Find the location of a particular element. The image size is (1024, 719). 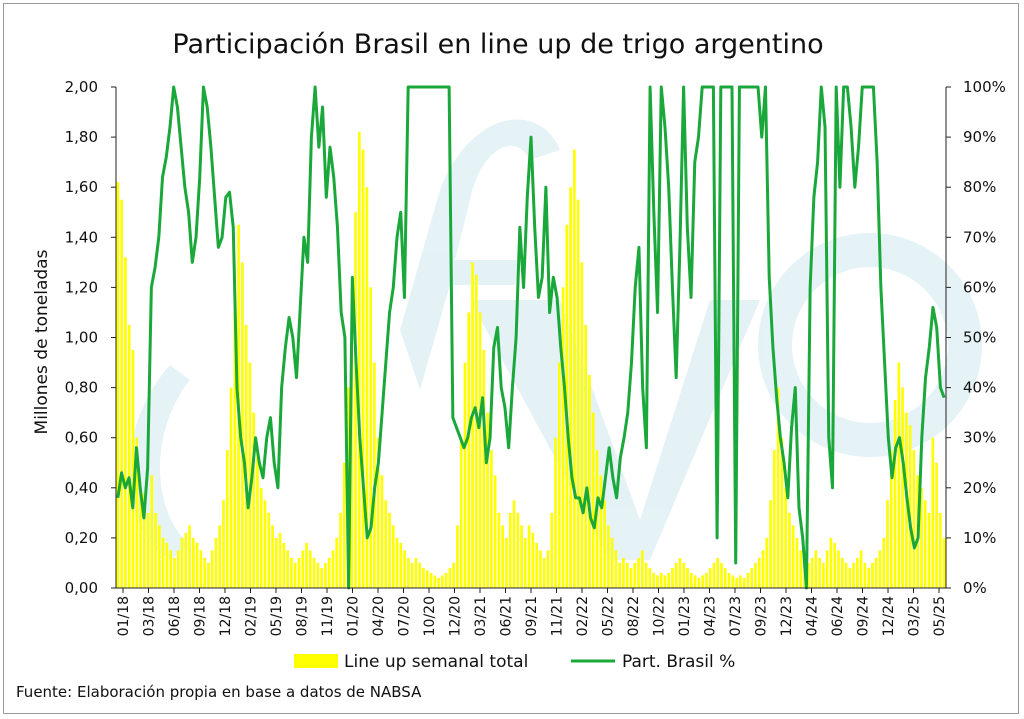

y-left-tick-label: 0,80 is located at coordinates (81, 388).